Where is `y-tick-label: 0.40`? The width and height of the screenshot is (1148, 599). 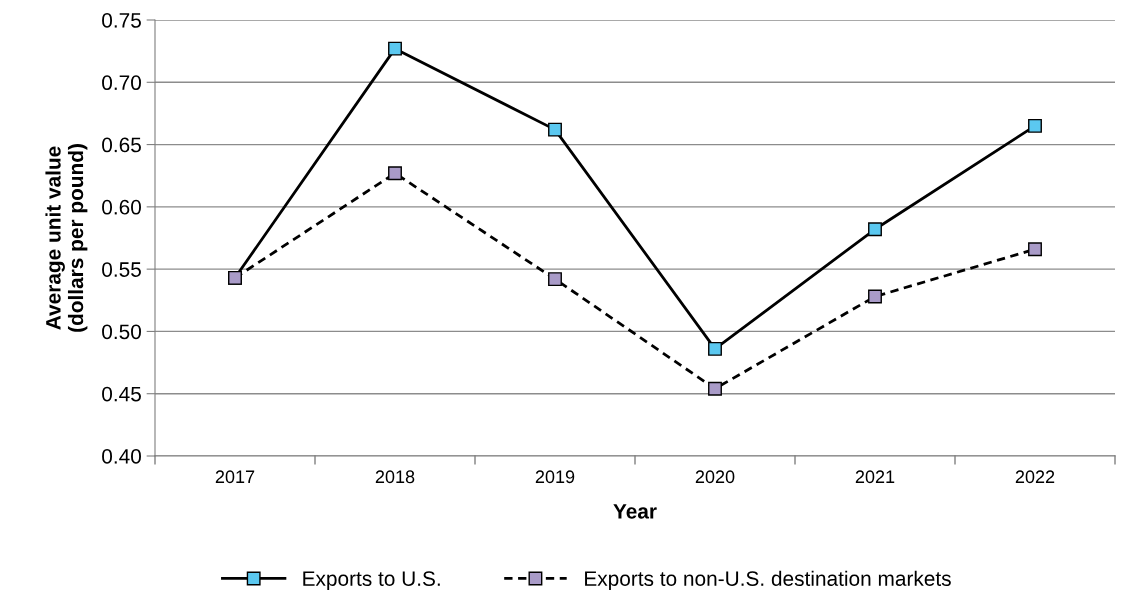
y-tick-label: 0.40 is located at coordinates (121, 456).